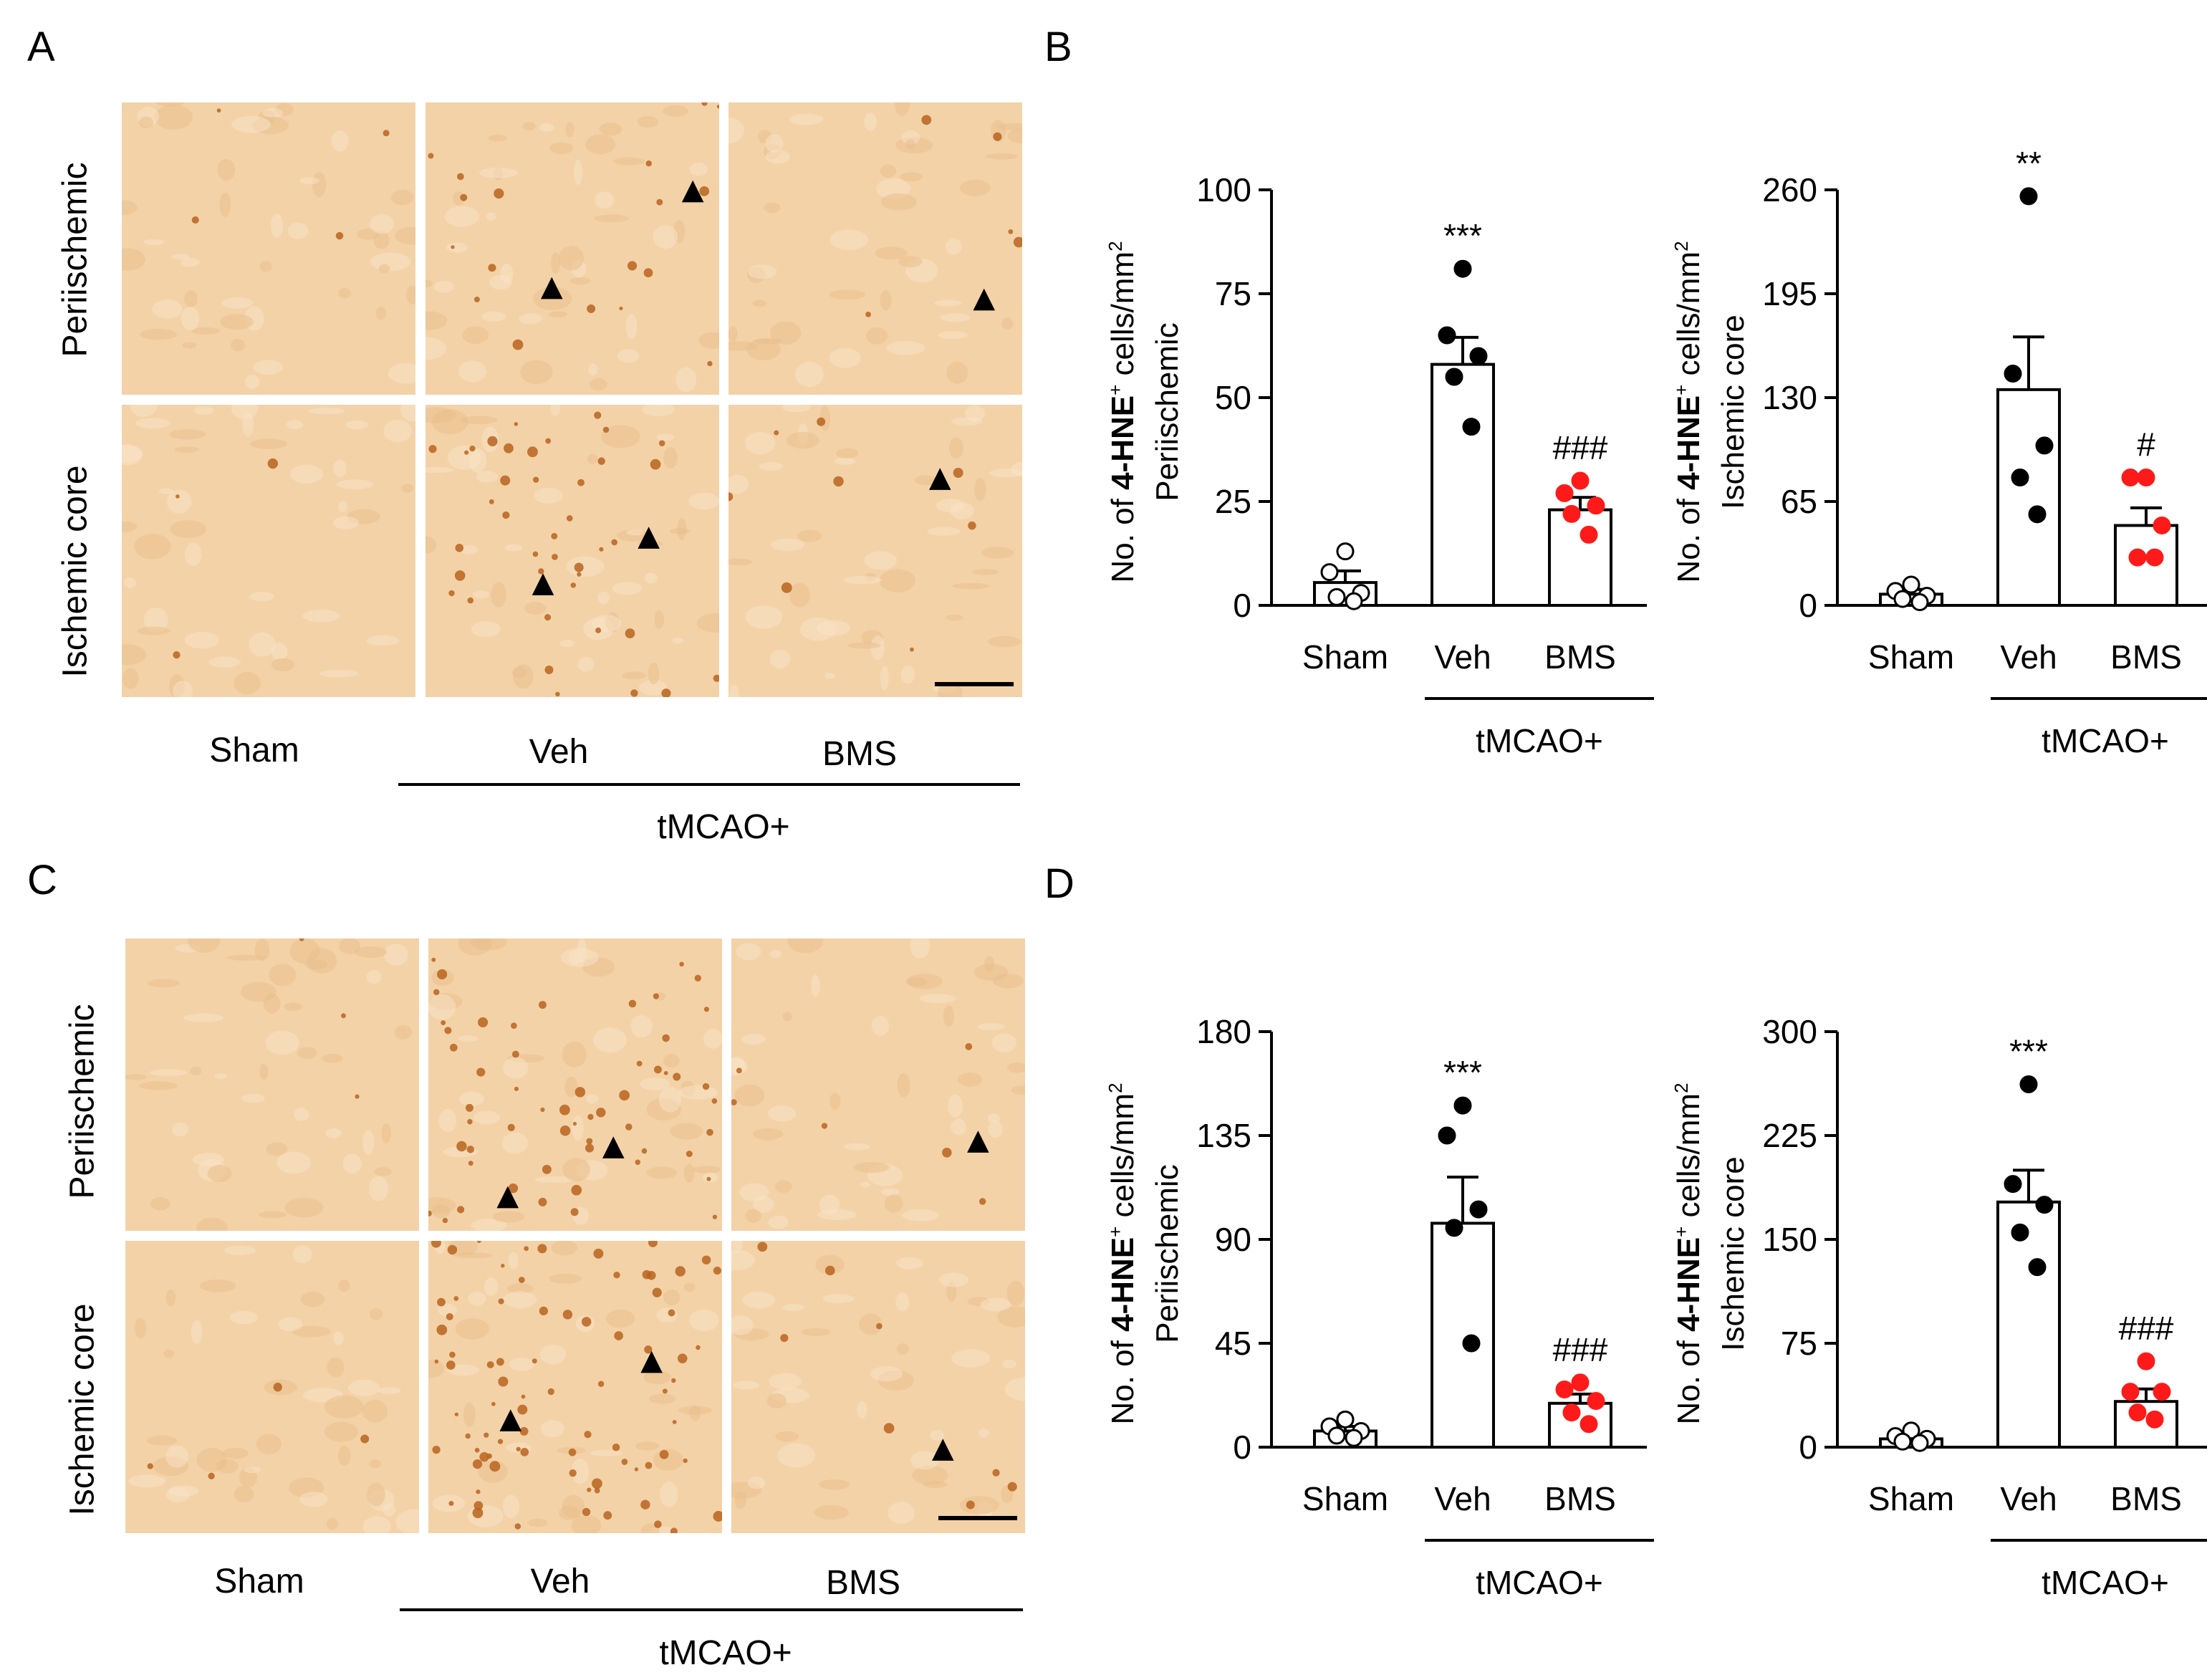 The image size is (2207, 1680). I want to click on y-tick-label: 150, so click(1789, 1239).